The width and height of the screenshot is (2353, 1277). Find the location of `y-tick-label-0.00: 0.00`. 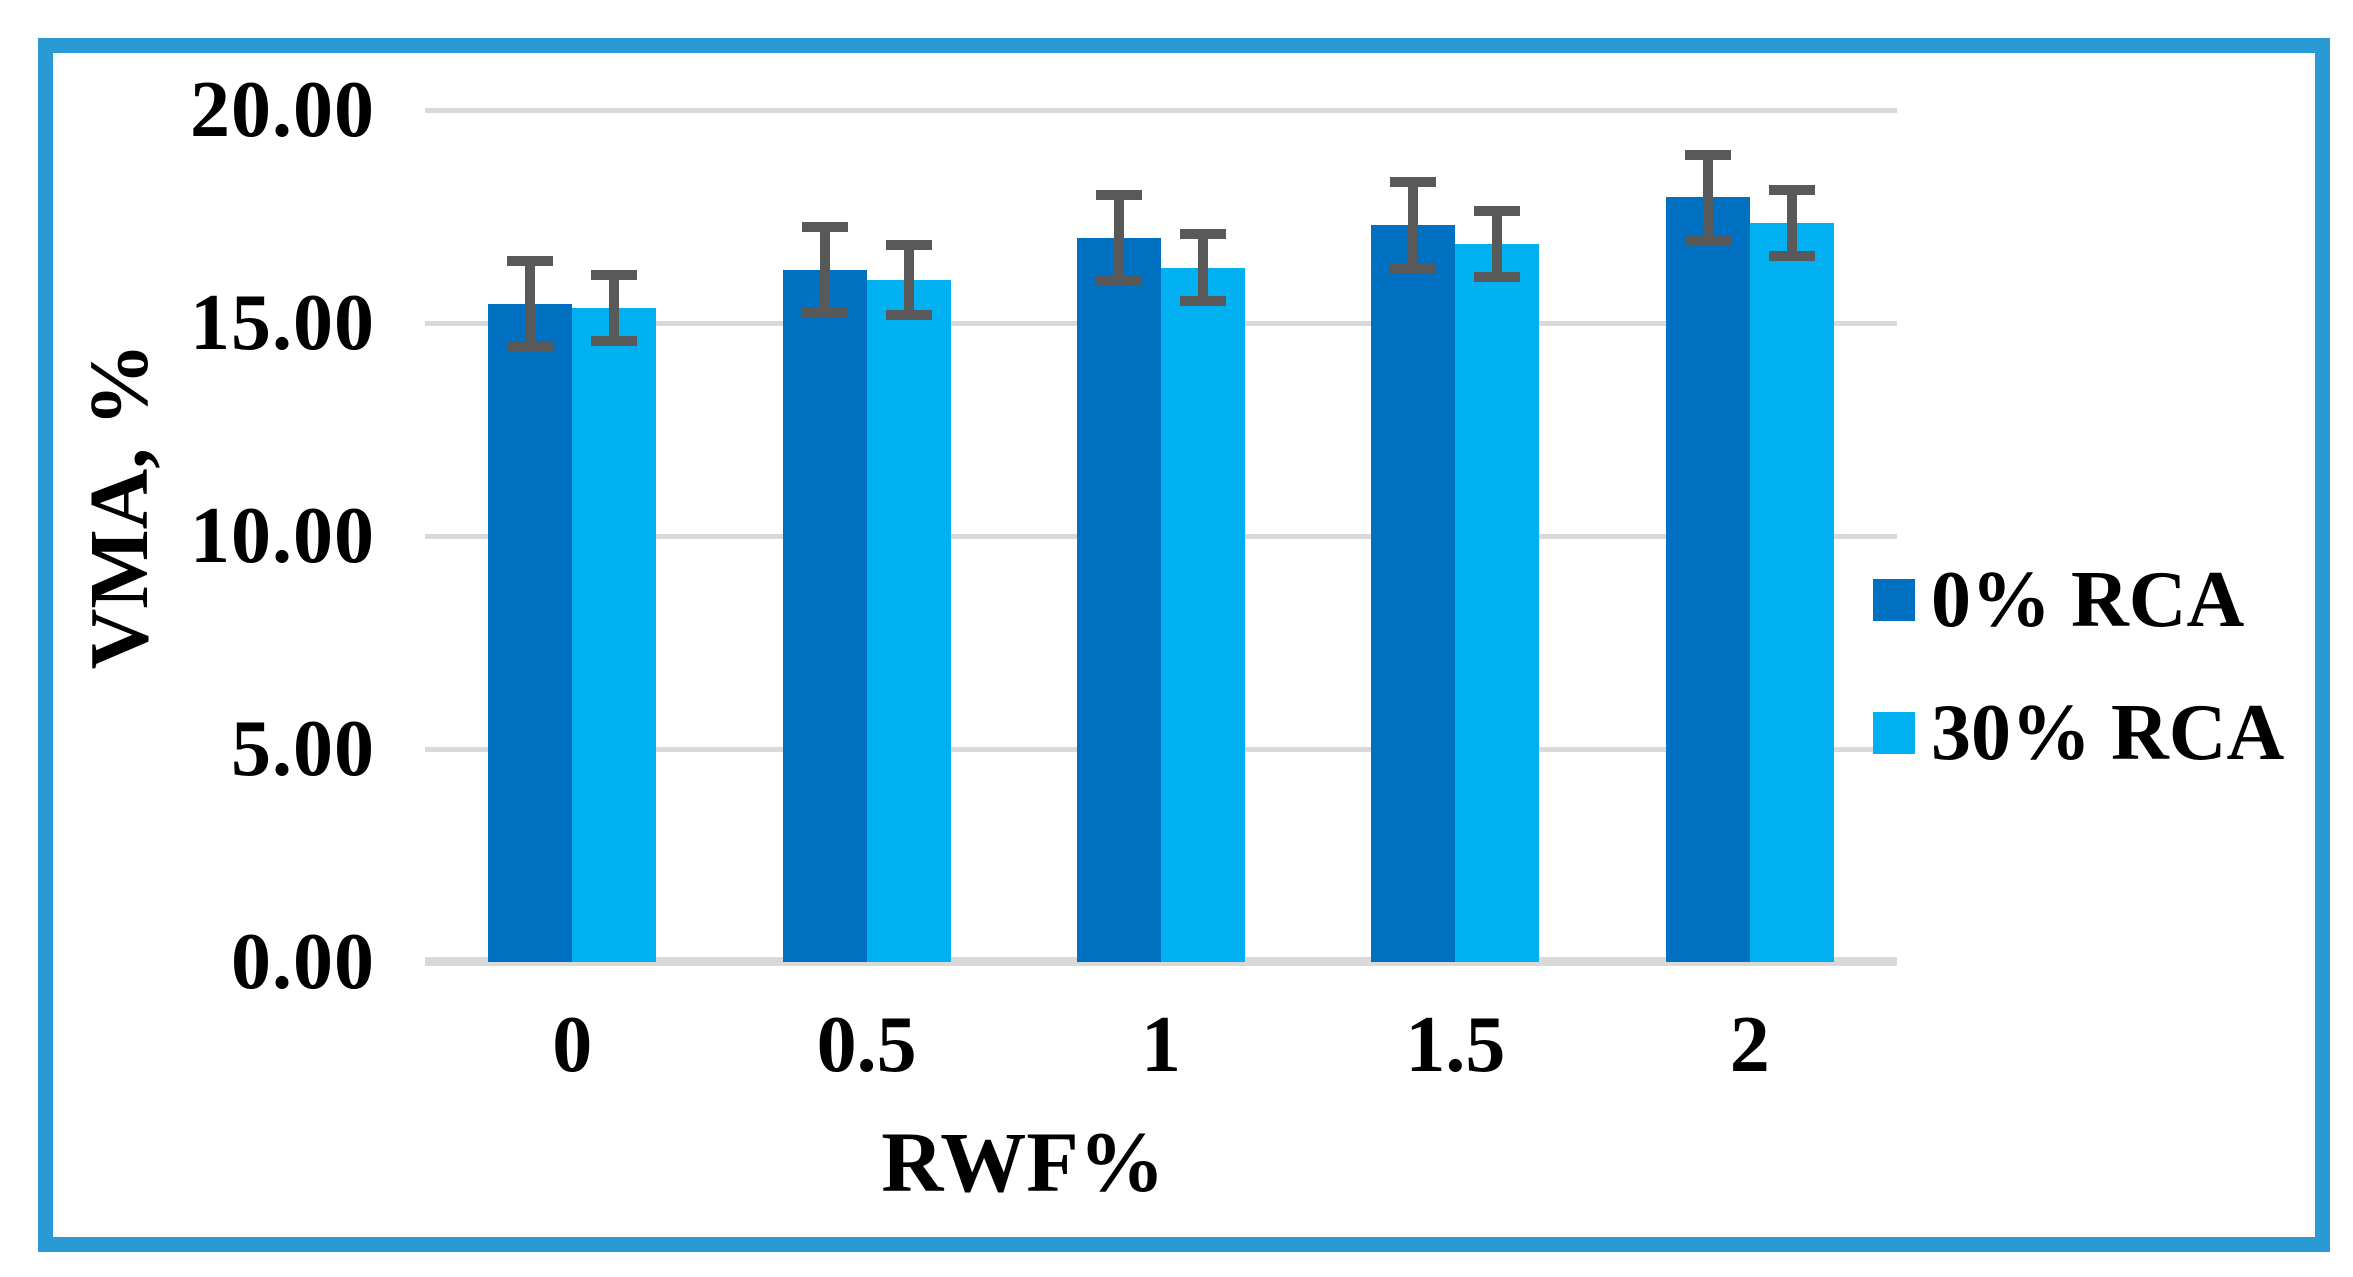

y-tick-label-0.00: 0.00 is located at coordinates (303, 962).